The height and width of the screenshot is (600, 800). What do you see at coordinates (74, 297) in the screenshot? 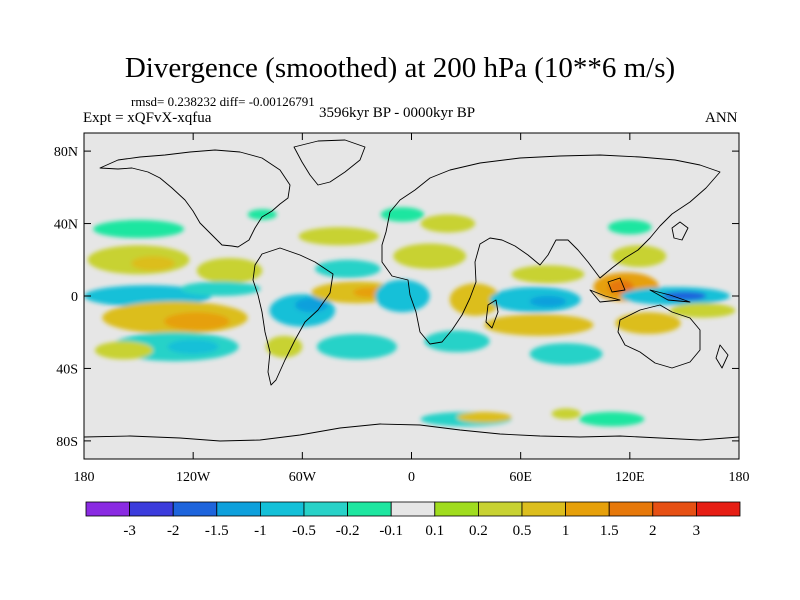
I see `y-tick-label-2: 0` at bounding box center [74, 297].